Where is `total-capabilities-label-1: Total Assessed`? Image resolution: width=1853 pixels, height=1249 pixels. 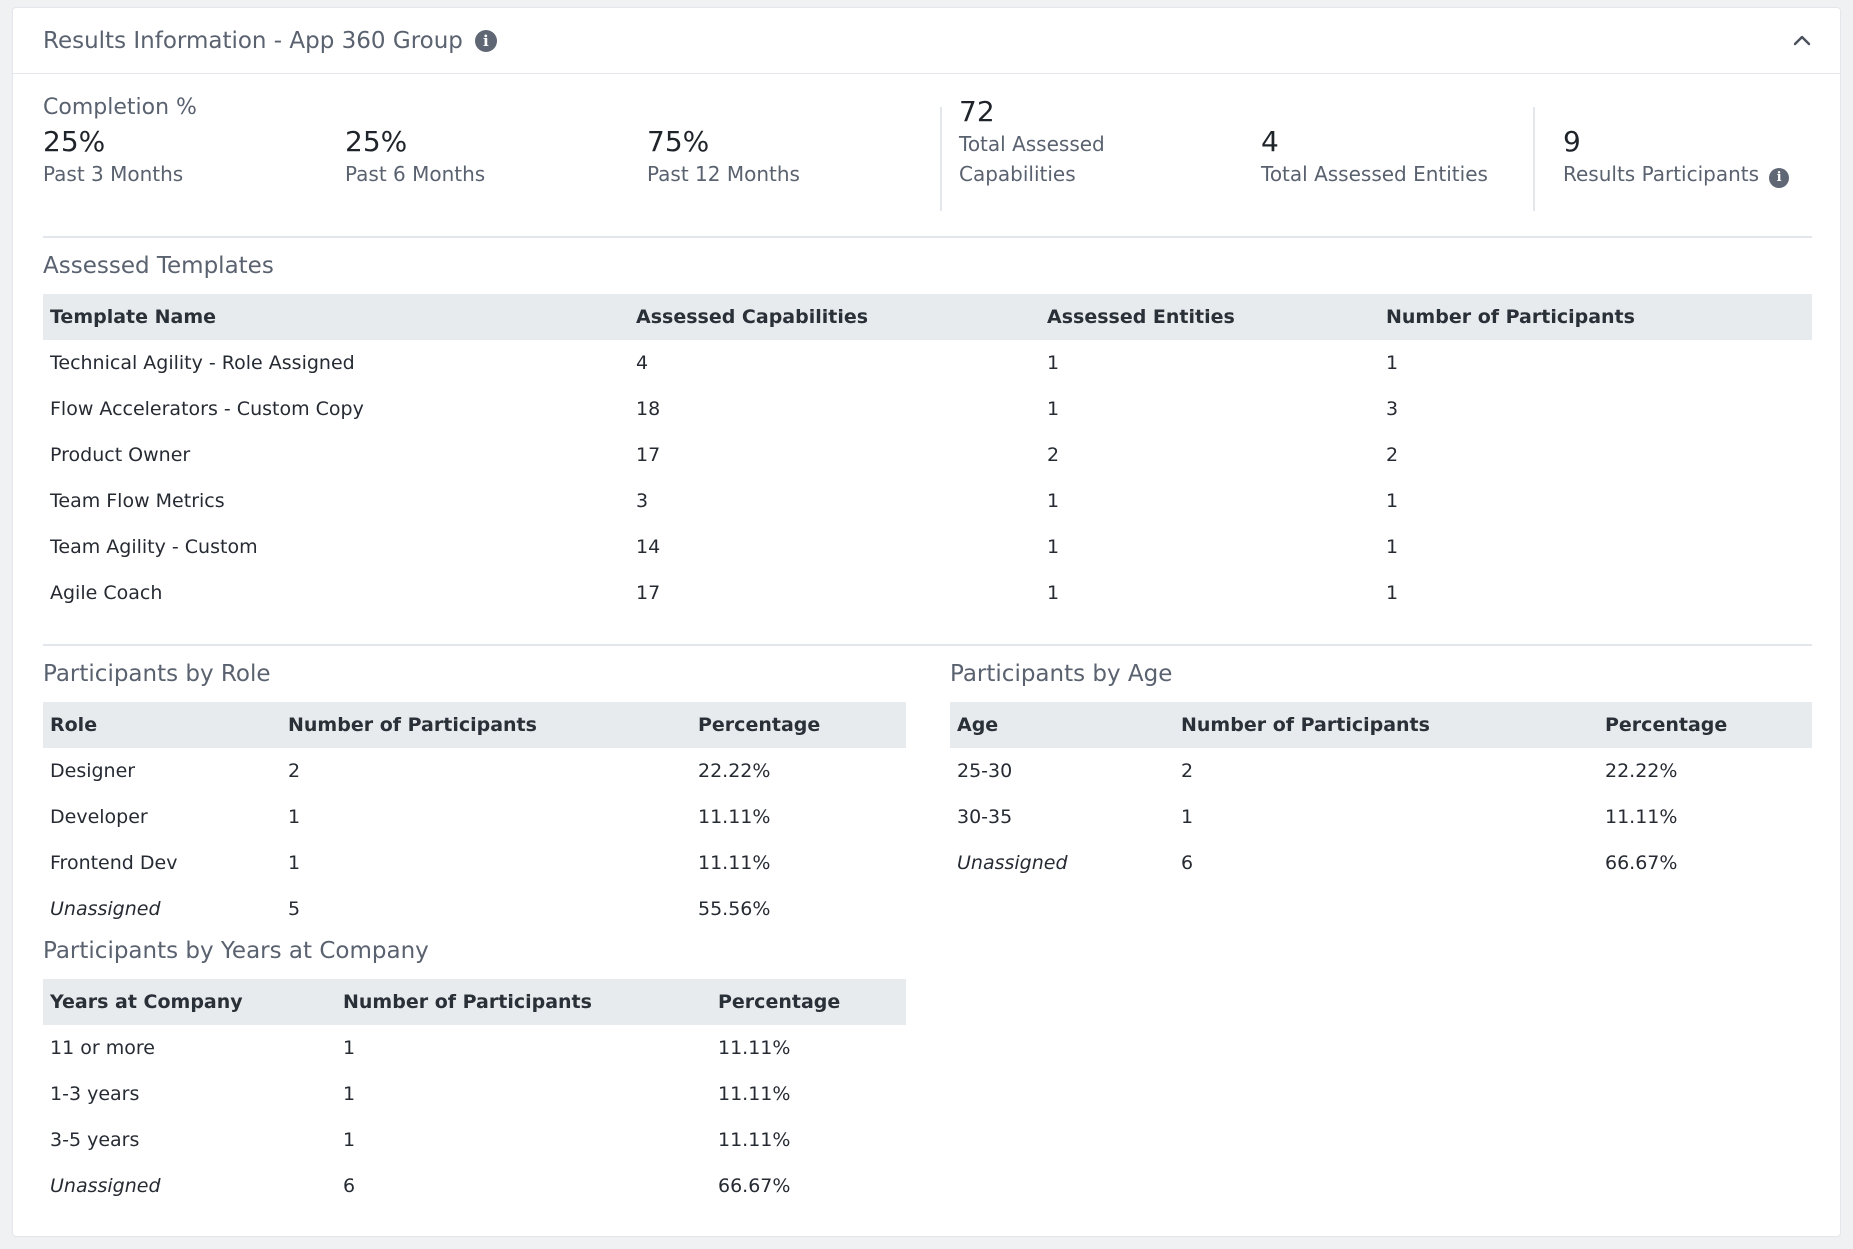 total-capabilities-label-1: Total Assessed is located at coordinates (1032, 144).